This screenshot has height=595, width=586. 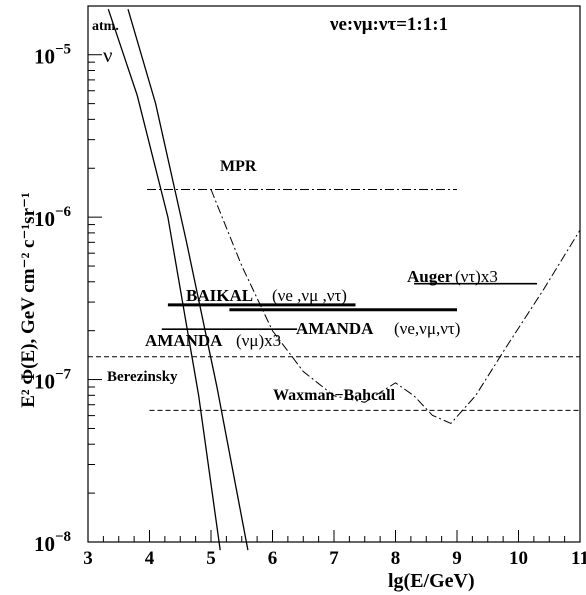 I want to click on y-tick-exponent: −6, so click(x=63, y=212).